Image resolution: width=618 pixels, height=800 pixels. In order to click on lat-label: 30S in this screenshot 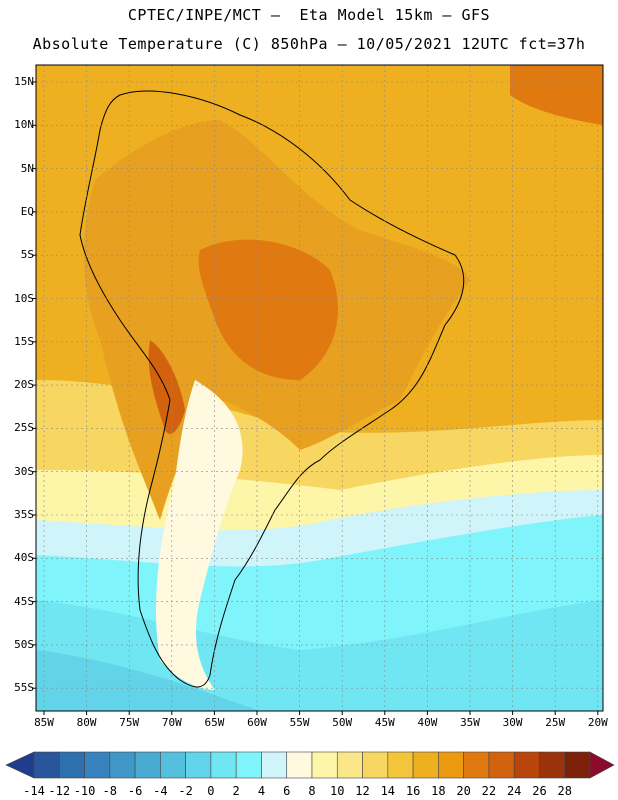, I will do `click(24, 471)`.